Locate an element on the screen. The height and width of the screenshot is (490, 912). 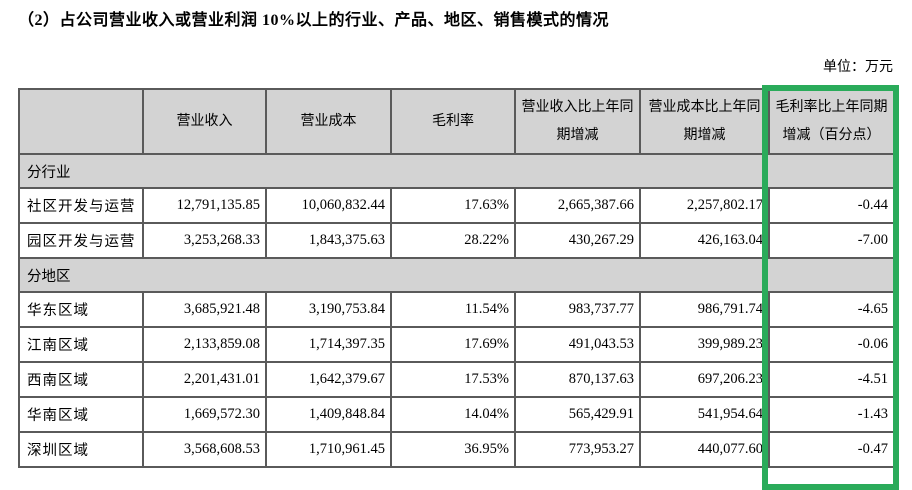
cell-value: 10,060,832.44 is located at coordinates (328, 205).